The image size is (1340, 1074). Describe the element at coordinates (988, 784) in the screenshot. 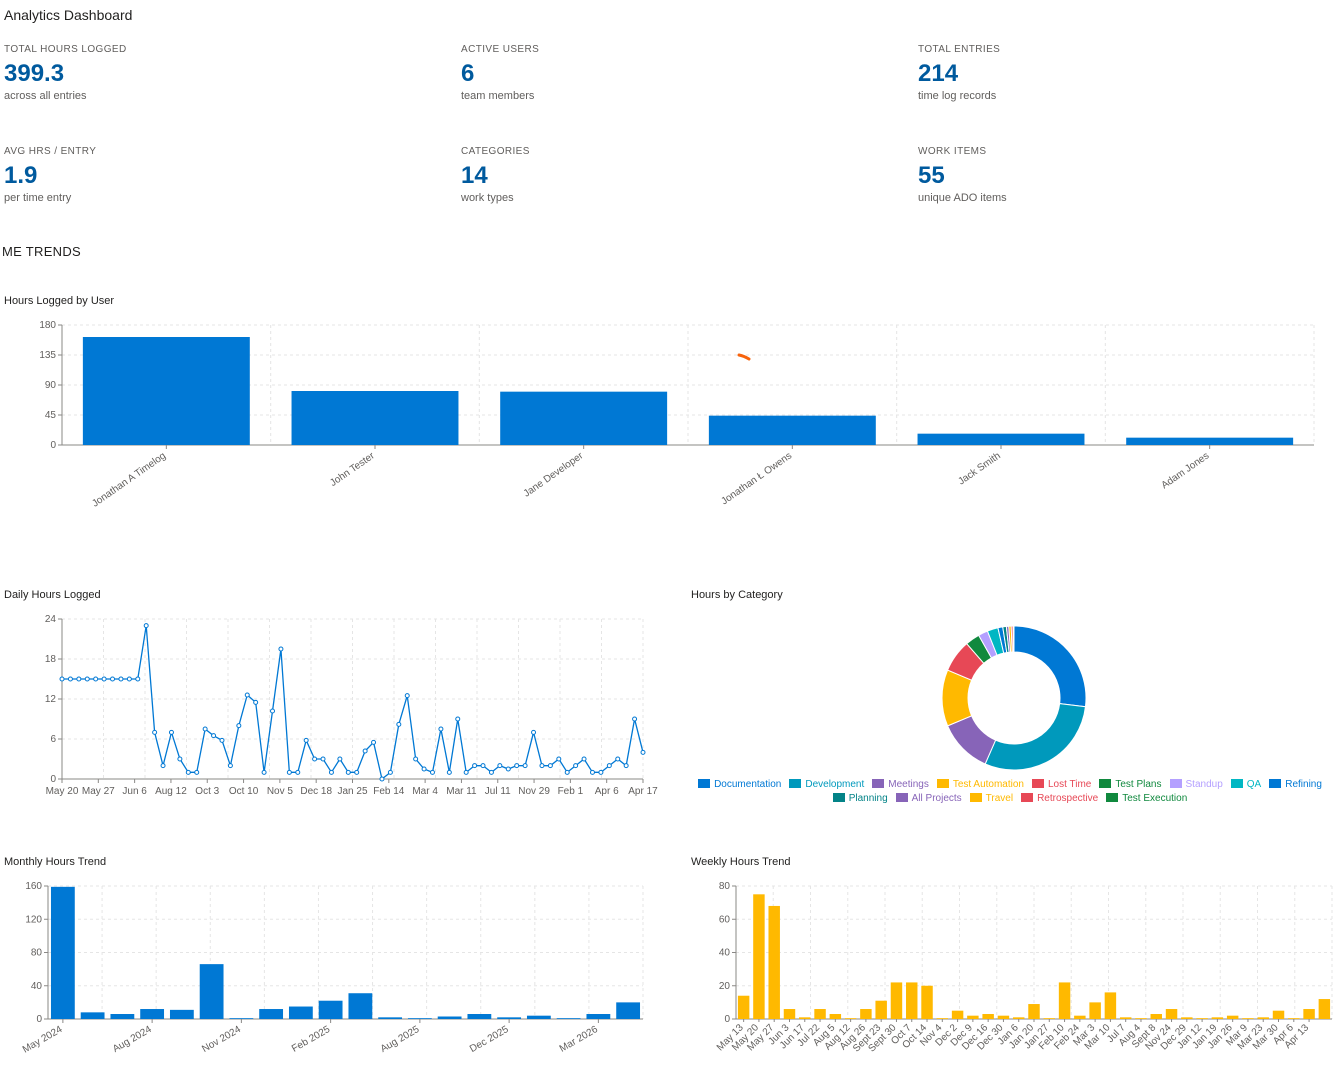

I see `legend-label: Test Automation` at that location.